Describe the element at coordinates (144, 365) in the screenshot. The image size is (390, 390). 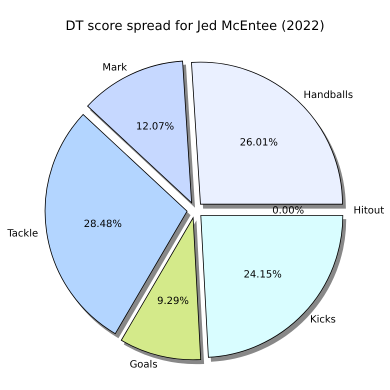
I see `slice-label: Goals` at that location.